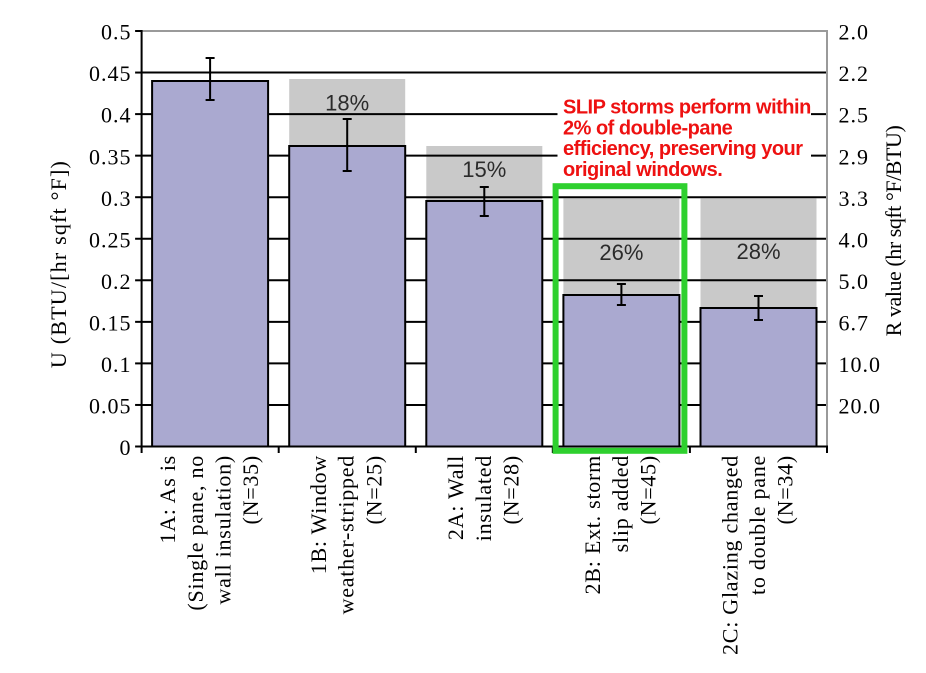 The image size is (926, 673). Describe the element at coordinates (757, 525) in the screenshot. I see `svg-text: to double pane` at that location.